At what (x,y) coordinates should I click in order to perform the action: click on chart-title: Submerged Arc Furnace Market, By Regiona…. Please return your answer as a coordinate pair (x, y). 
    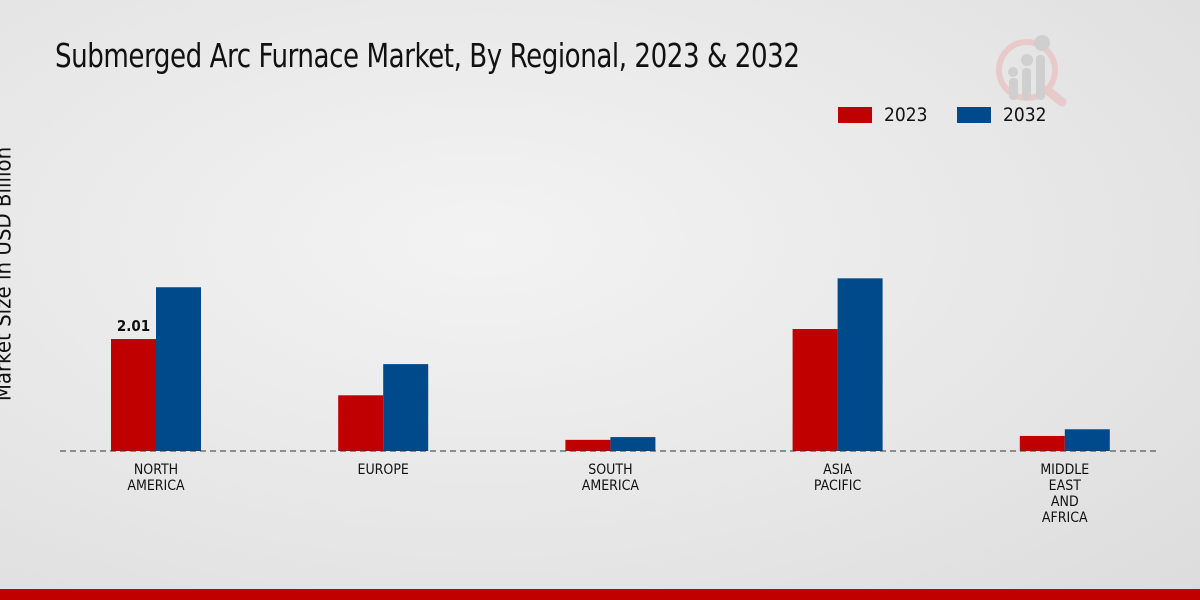
    Looking at the image, I should click on (427, 55).